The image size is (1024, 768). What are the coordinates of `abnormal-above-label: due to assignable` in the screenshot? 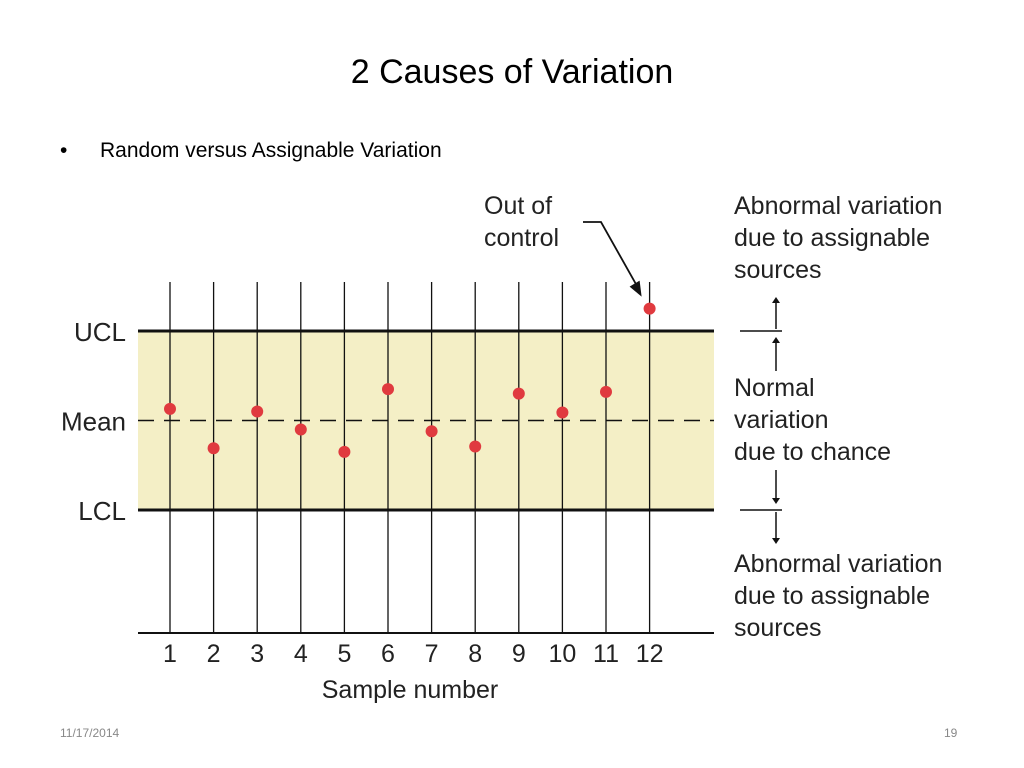 It's located at (832, 238).